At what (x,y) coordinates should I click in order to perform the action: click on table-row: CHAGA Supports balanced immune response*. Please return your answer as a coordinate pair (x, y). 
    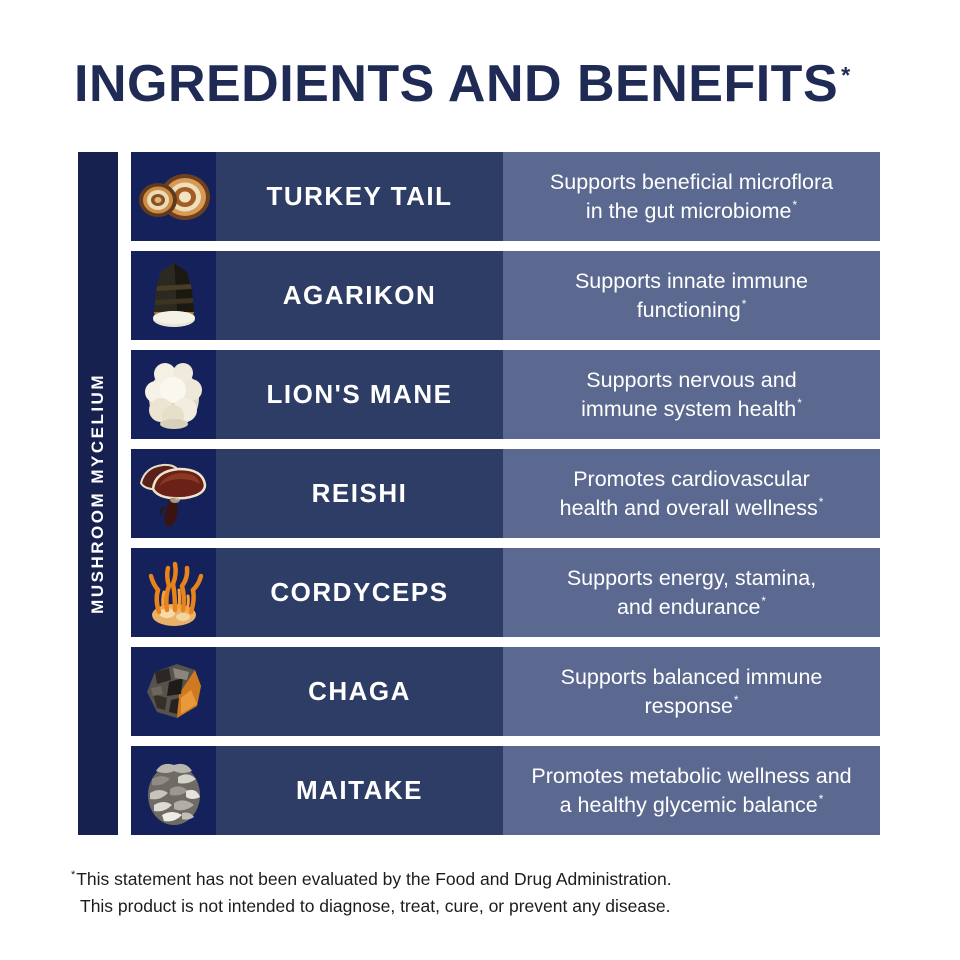
    Looking at the image, I should click on (505, 691).